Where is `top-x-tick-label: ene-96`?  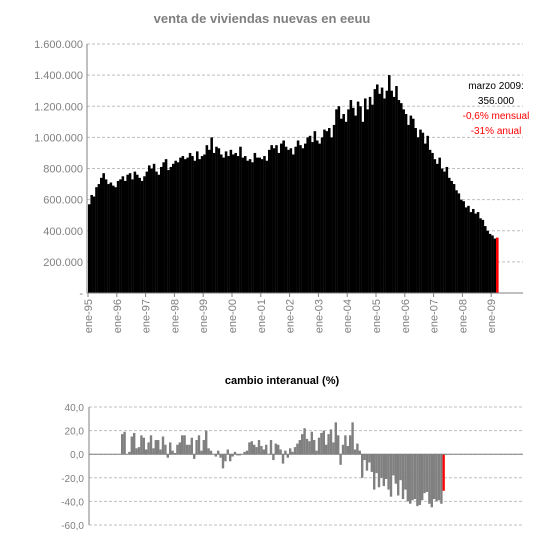 top-x-tick-label: ene-96 is located at coordinates (118, 316).